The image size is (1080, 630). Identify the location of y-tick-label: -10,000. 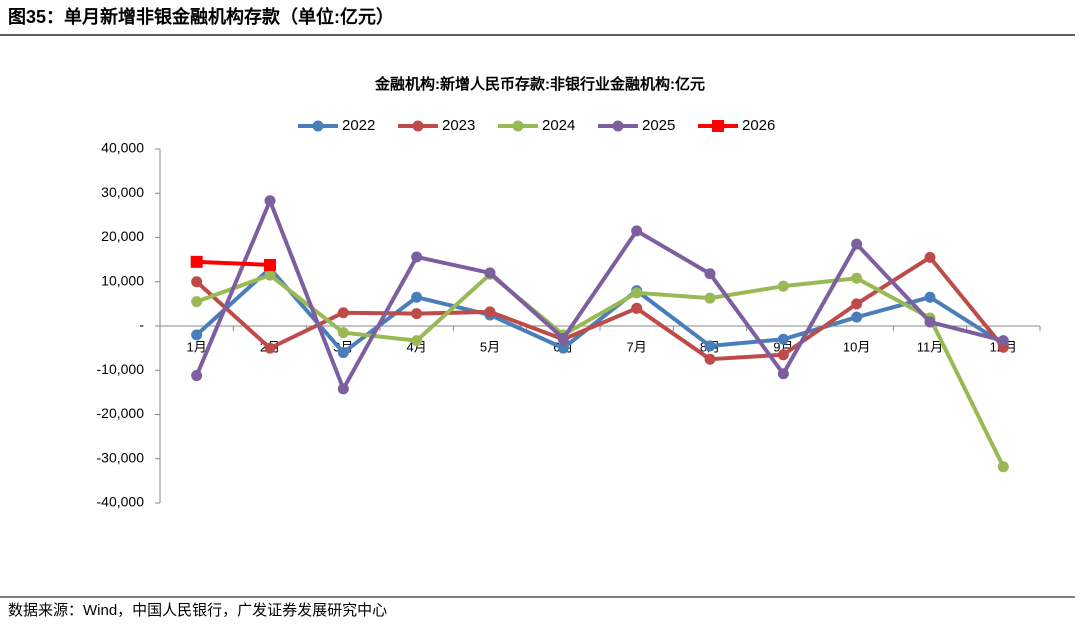
(121, 369).